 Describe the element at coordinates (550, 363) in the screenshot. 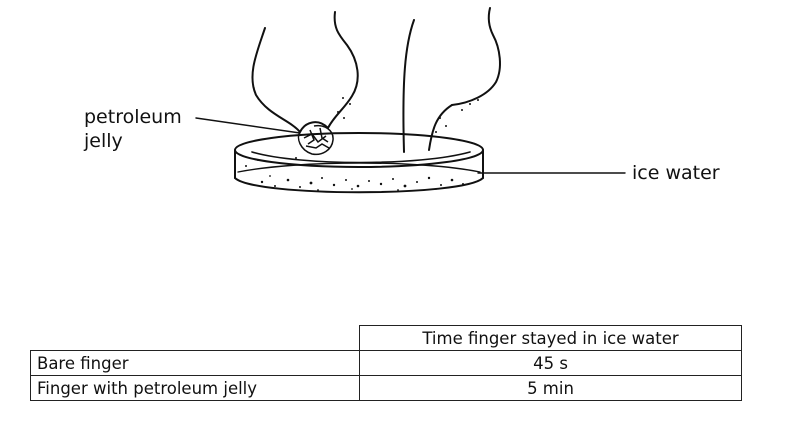

I see `row-value-bare-finger: 45 s` at that location.